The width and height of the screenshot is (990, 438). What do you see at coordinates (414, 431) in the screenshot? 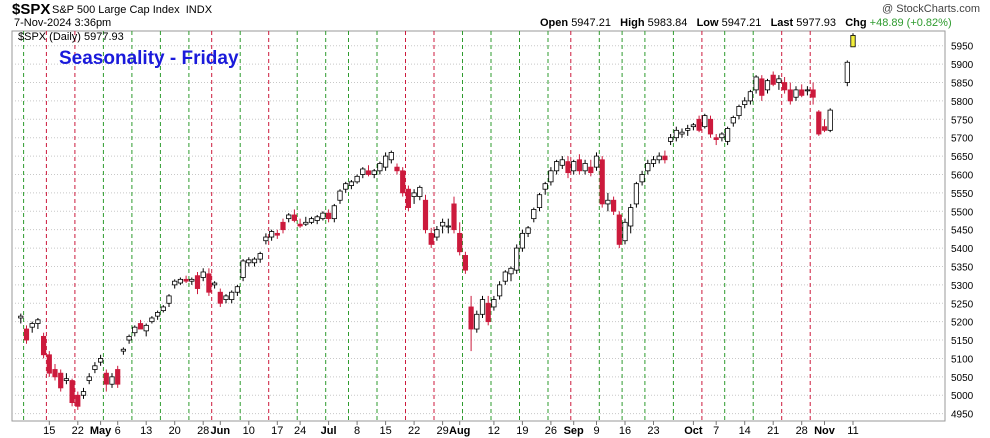
I see `x-tick-label: 22` at bounding box center [414, 431].